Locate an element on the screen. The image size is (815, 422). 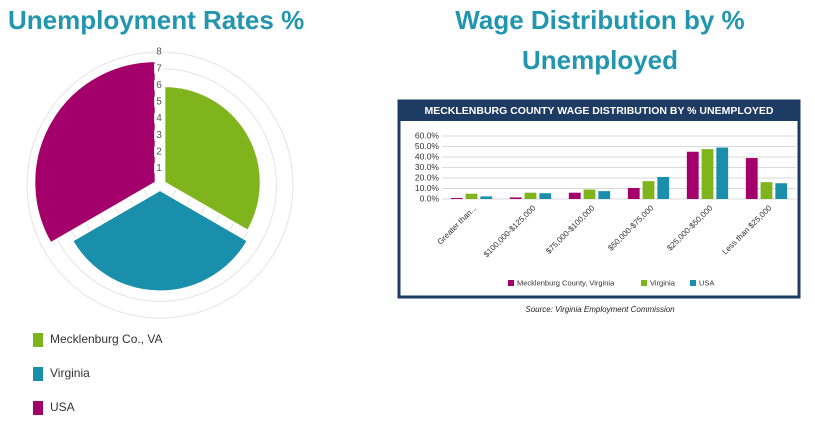
r-tick-label: 7 is located at coordinates (159, 68).